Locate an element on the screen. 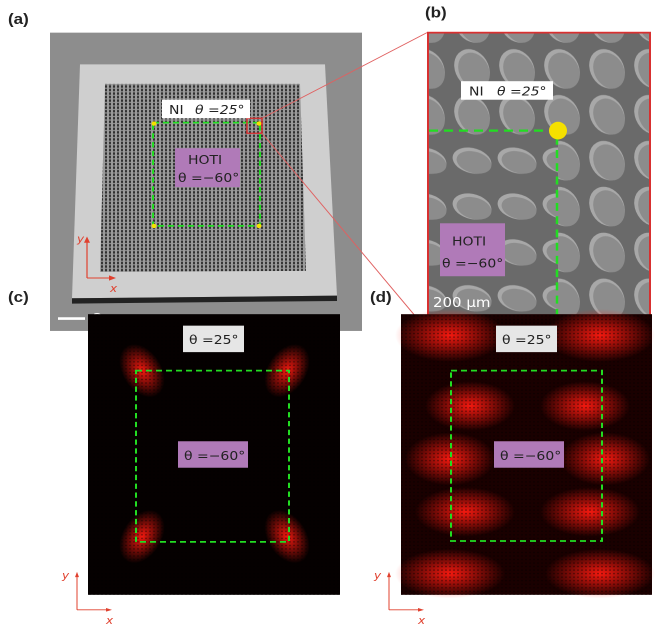 This screenshot has height=631, width=660. scale-bar-label: 200 μm is located at coordinates (461, 303).